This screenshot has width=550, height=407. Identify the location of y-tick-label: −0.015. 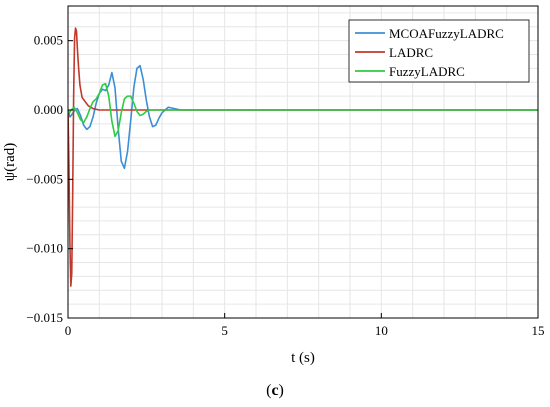
(44, 317).